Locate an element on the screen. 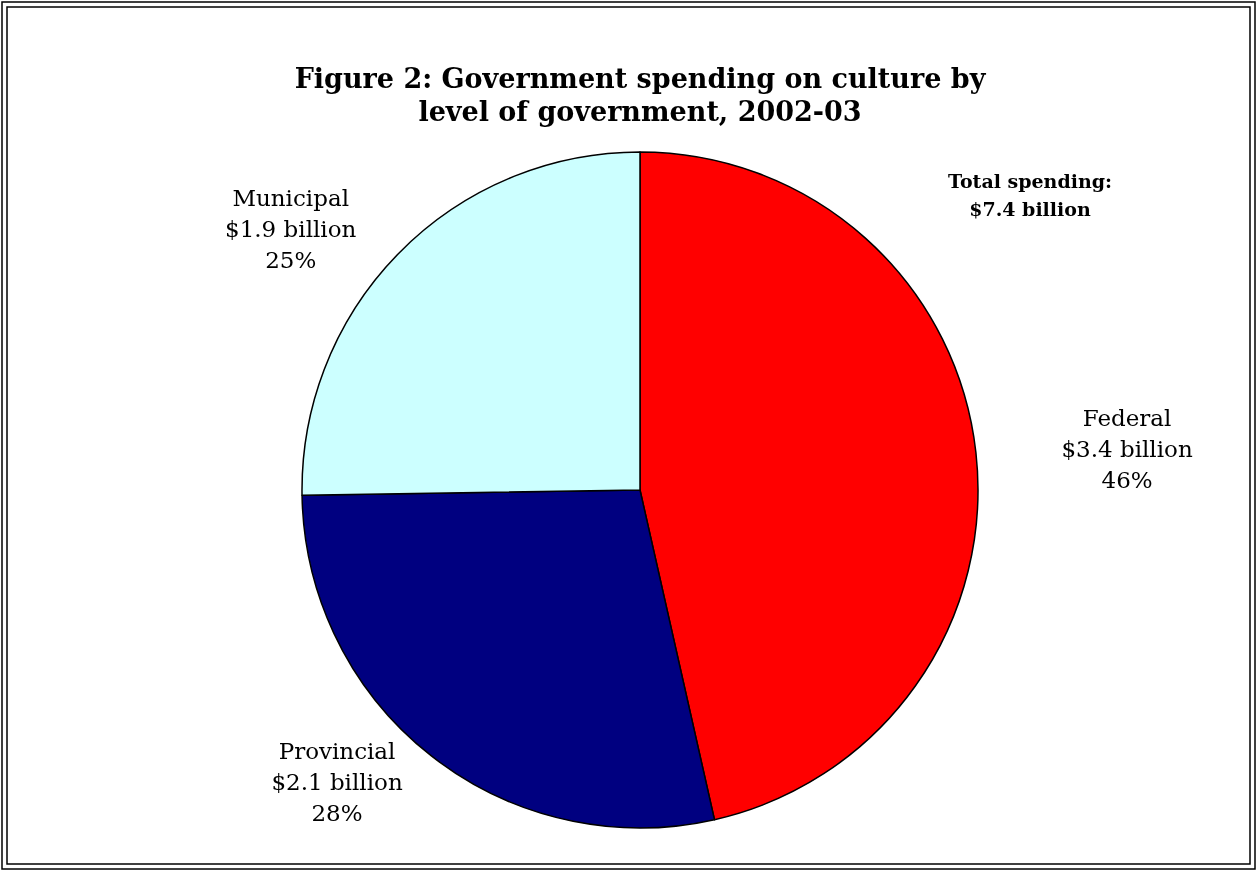 The width and height of the screenshot is (1257, 871). data-label: $2.1 billion 28% is located at coordinates (337, 798).